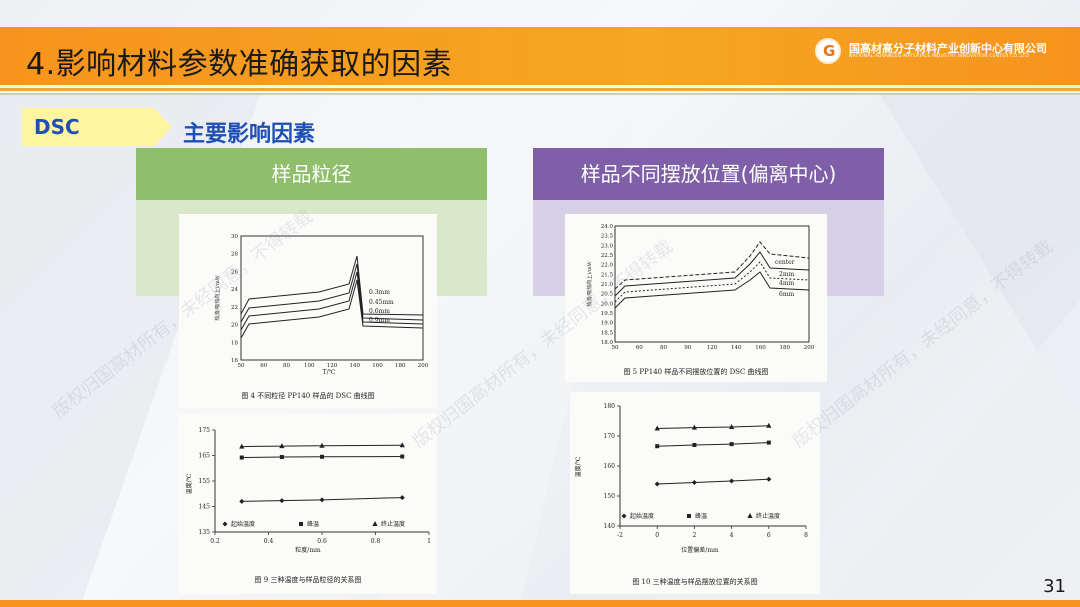  I want to click on fig4-xtick: 140, so click(355, 366).